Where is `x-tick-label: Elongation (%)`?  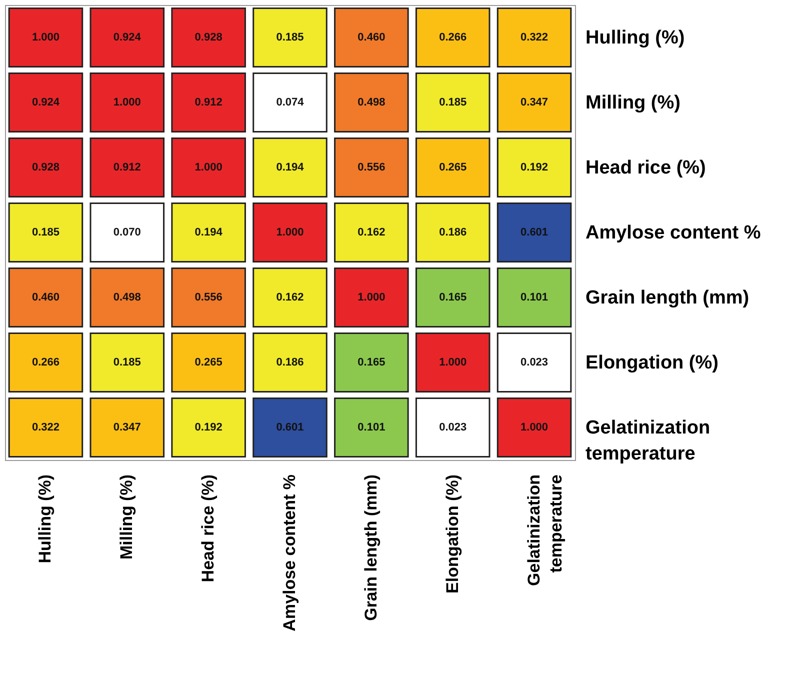
x-tick-label: Elongation (%) is located at coordinates (452, 534).